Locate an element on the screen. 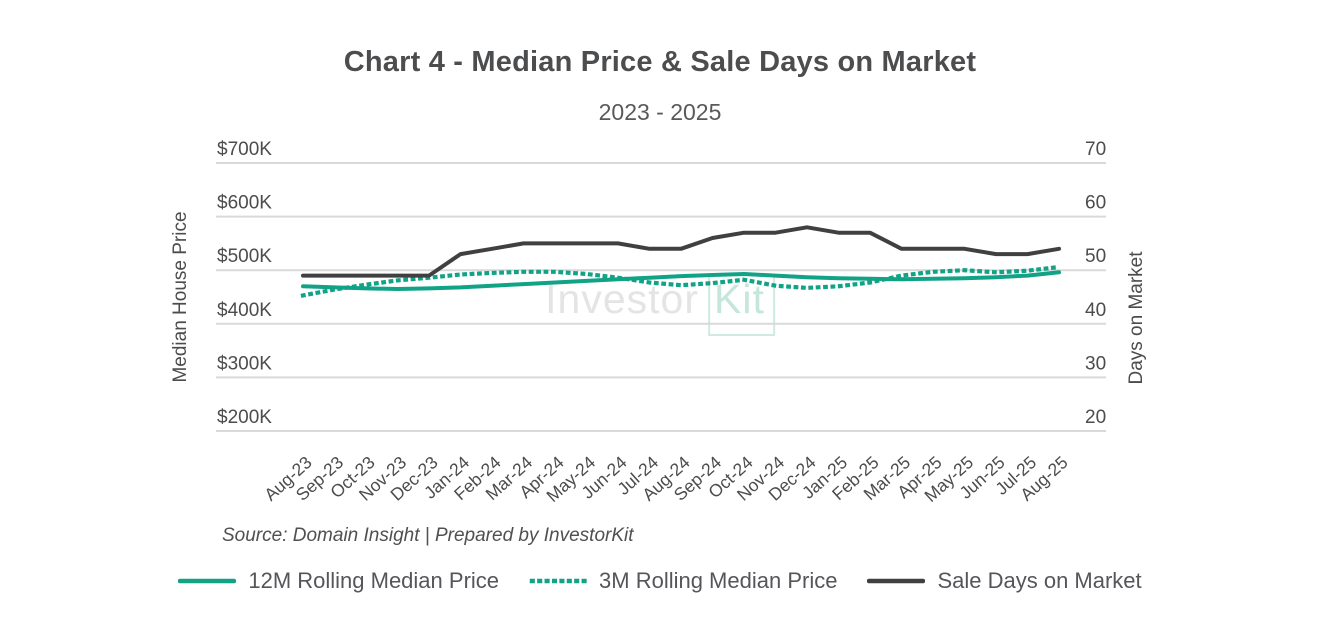 Image resolution: width=1320 pixels, height=640 pixels. right-axis-tick-label: 60 is located at coordinates (1095, 203).